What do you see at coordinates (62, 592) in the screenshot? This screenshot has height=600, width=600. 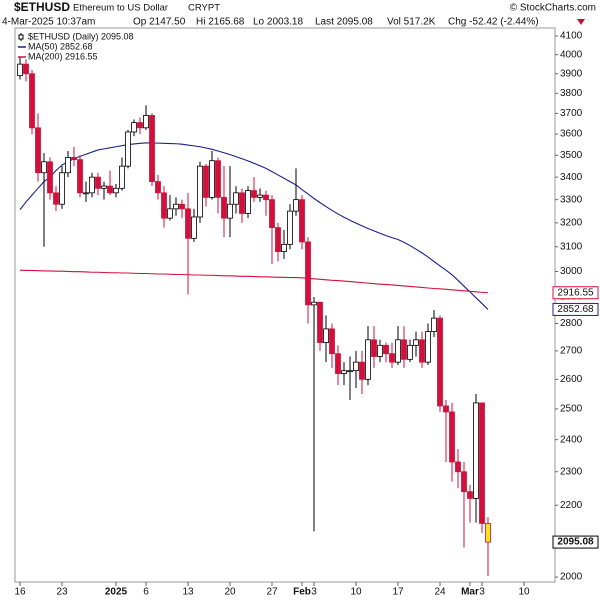 I see `x-tick-label: 23` at bounding box center [62, 592].